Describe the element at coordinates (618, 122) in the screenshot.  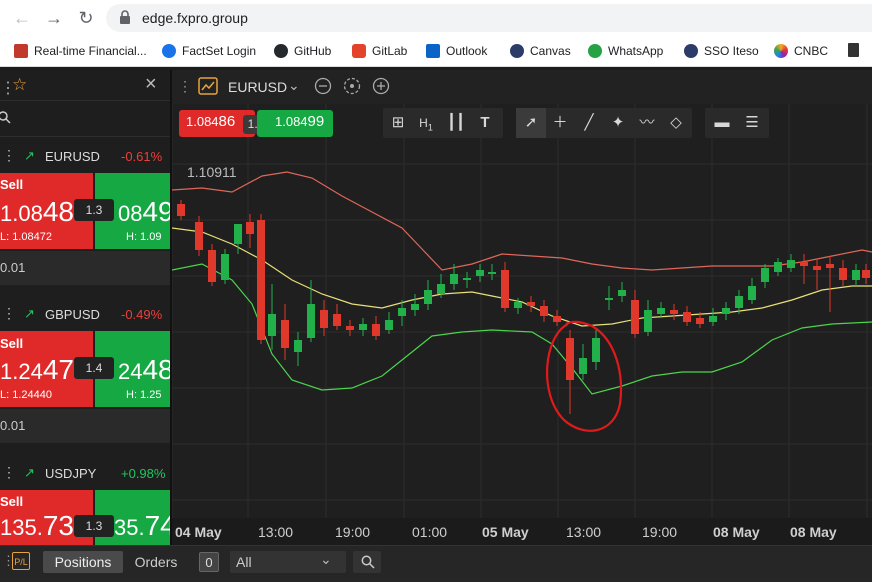
I see `star-point-icon: ✦` at that location.